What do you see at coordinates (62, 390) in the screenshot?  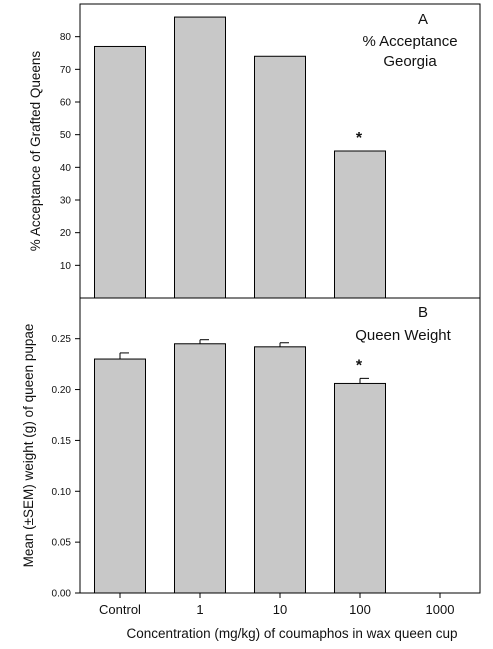 I see `y-tick-label-b: 0.20` at bounding box center [62, 390].